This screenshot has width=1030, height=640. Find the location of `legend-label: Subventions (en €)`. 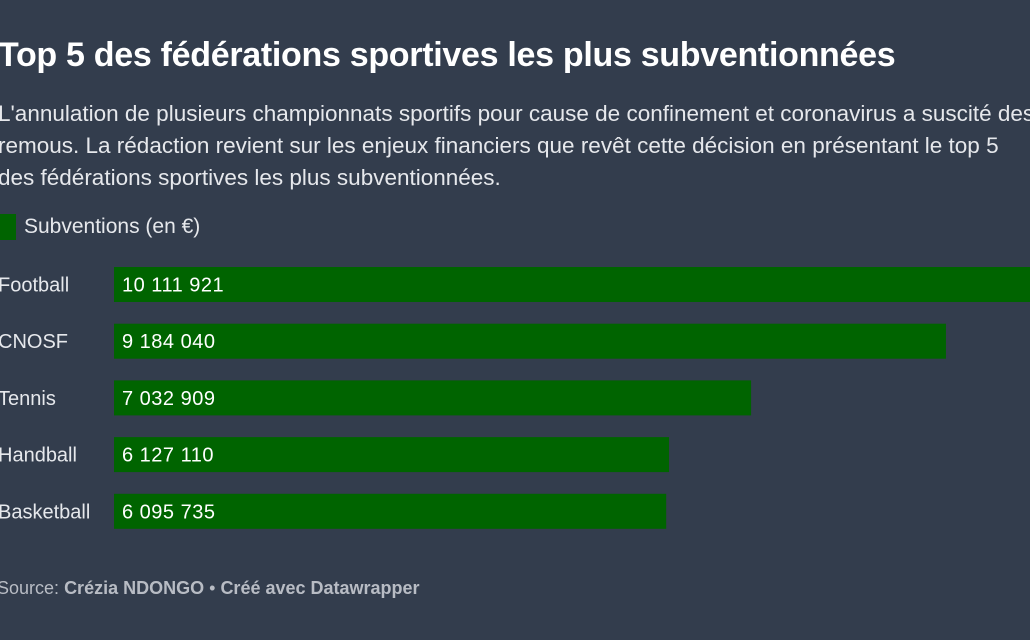

legend-label: Subventions (en €) is located at coordinates (112, 226).